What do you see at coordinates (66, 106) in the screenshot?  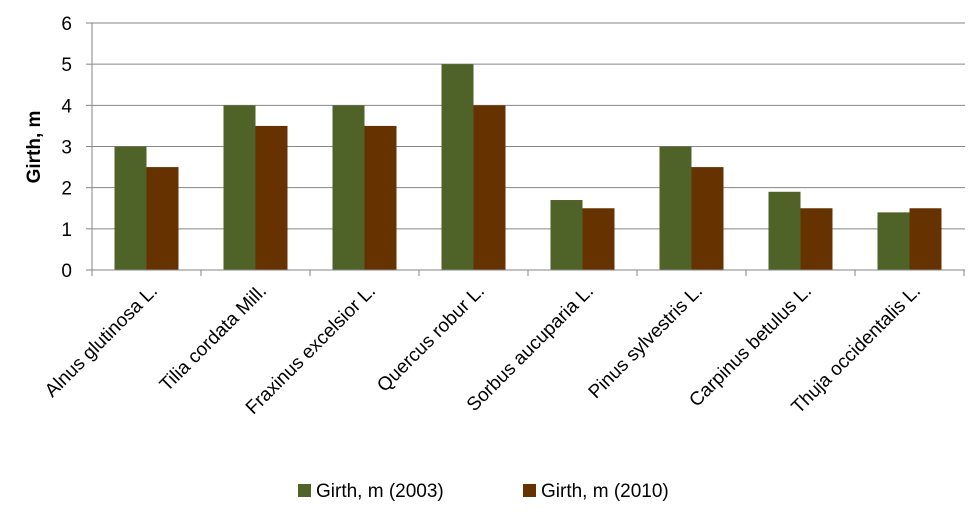 I see `y-tick-label: 4` at bounding box center [66, 106].